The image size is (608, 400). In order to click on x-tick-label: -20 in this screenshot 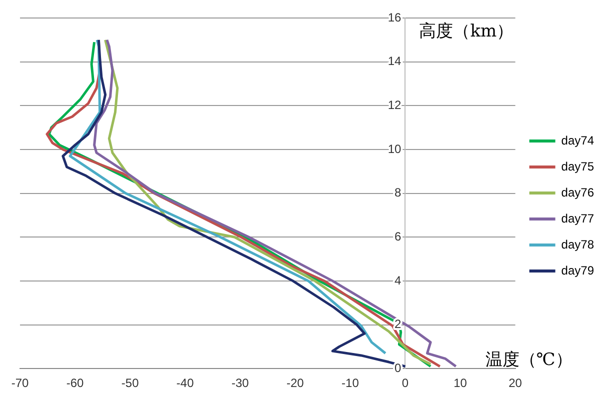, I will do `click(295, 383)`.